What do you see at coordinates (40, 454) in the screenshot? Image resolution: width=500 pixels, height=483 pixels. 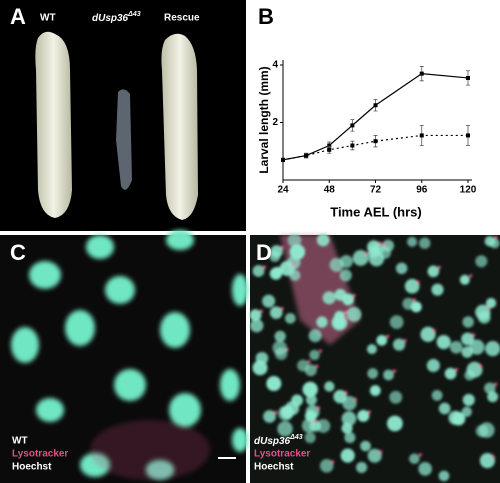 I see `stain-lysotracker: Lysotracker` at bounding box center [40, 454].